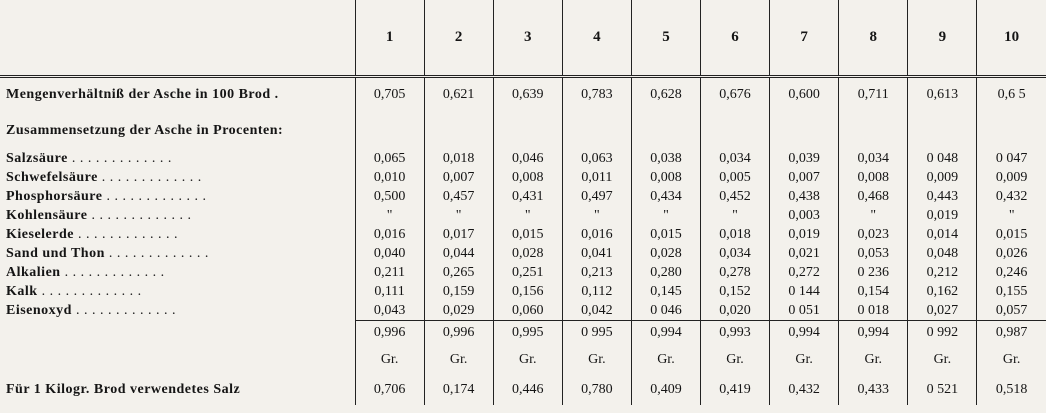 The width and height of the screenshot is (1046, 413). Describe the element at coordinates (1011, 389) in the screenshot. I see `cell-value: 0,518` at that location.